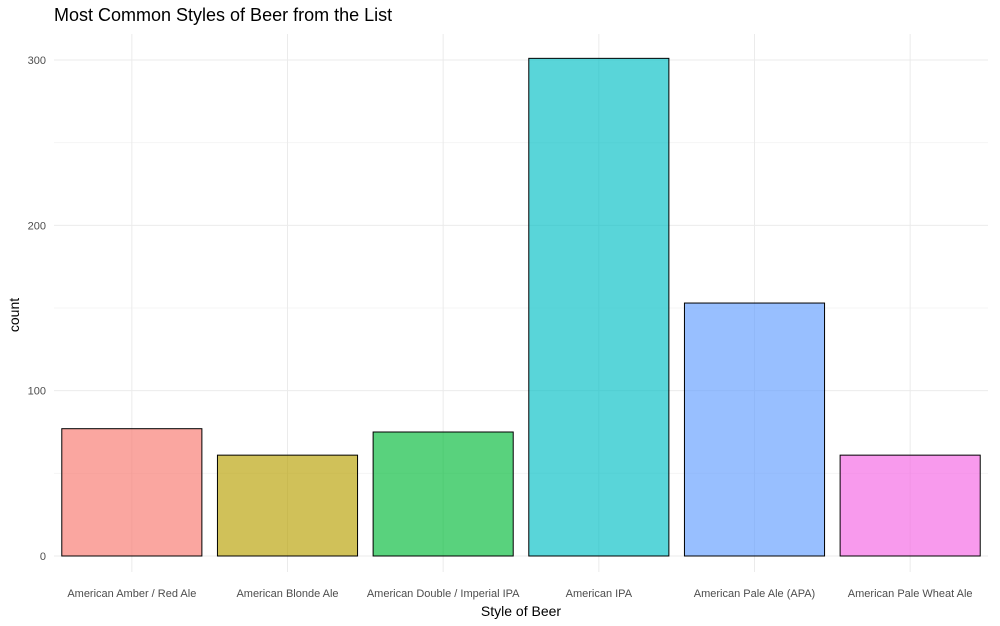 The height and width of the screenshot is (626, 1000). Describe the element at coordinates (14, 315) in the screenshot. I see `y-axis-title: count` at that location.